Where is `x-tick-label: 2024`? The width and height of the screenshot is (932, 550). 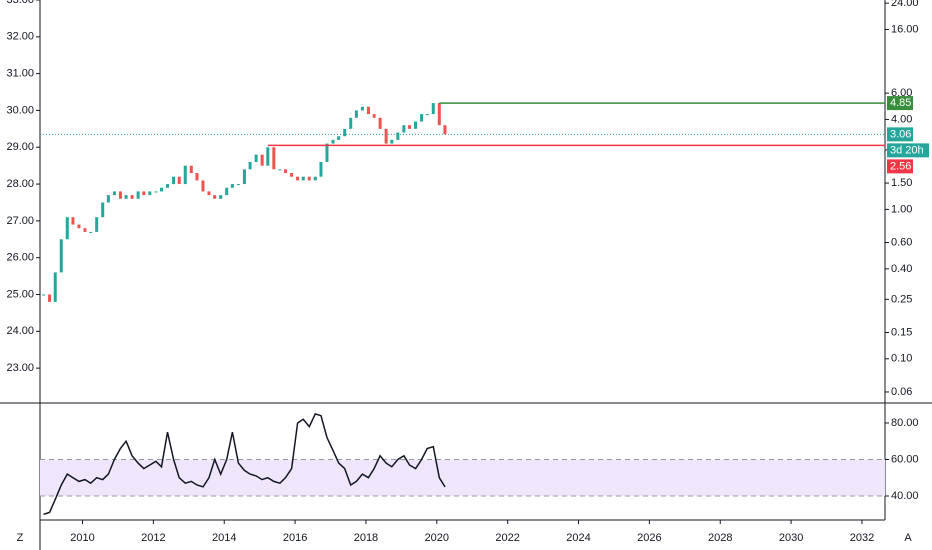
x-tick-label: 2024 is located at coordinates (578, 538).